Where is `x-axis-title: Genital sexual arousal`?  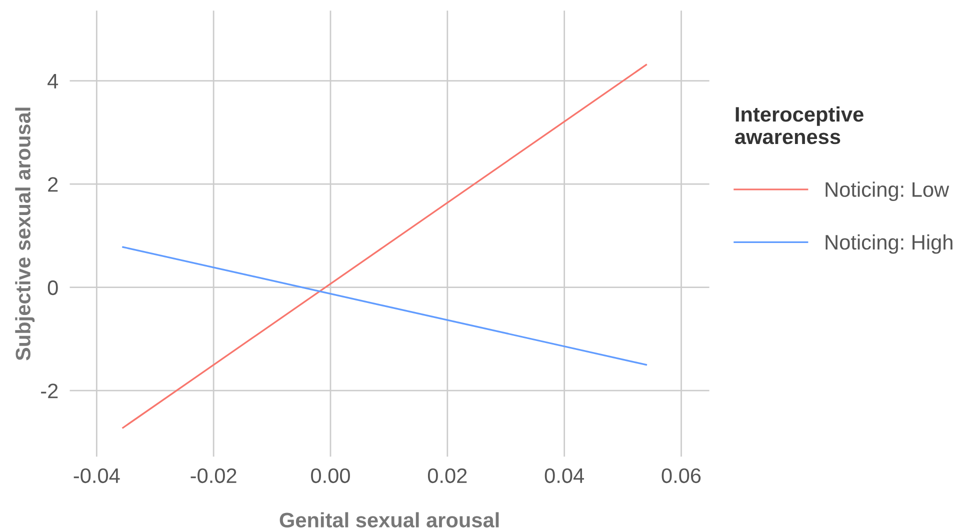
x-axis-title: Genital sexual arousal is located at coordinates (389, 520).